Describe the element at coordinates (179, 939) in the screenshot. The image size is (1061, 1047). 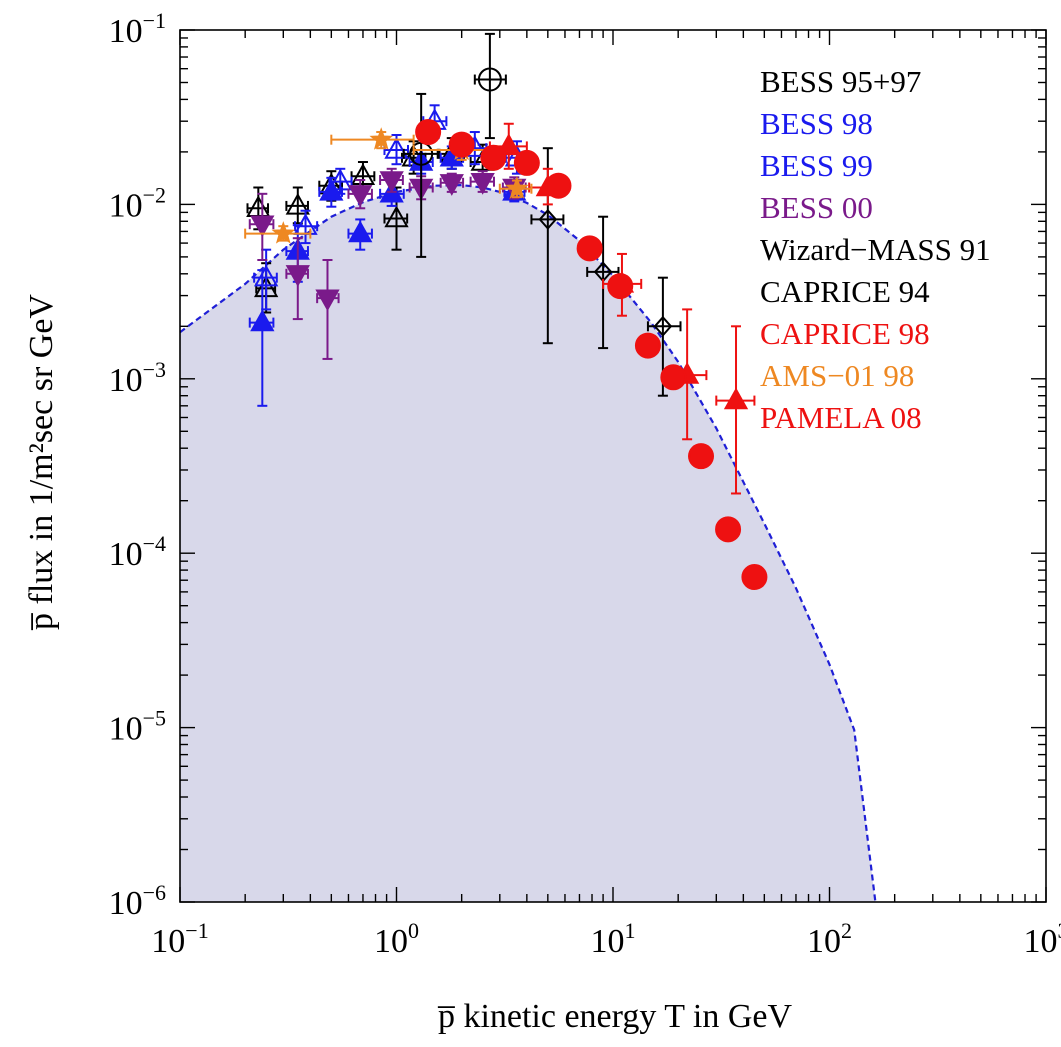
I see `x-tick-label: 10⁻¹` at that location.